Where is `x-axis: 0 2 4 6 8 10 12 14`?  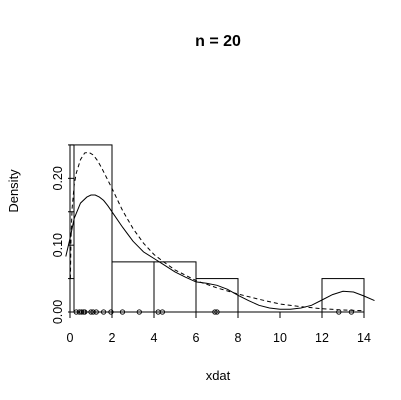 x-axis: 0 2 4 6 8 10 12 14 is located at coordinates (219, 328).